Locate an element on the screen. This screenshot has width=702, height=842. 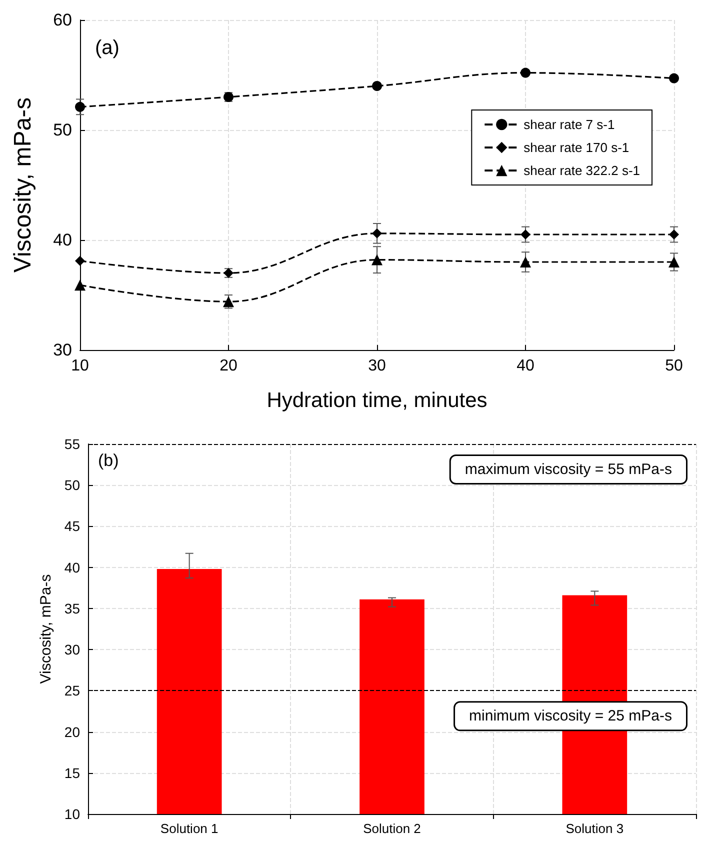
annotation: (a) is located at coordinates (107, 48).